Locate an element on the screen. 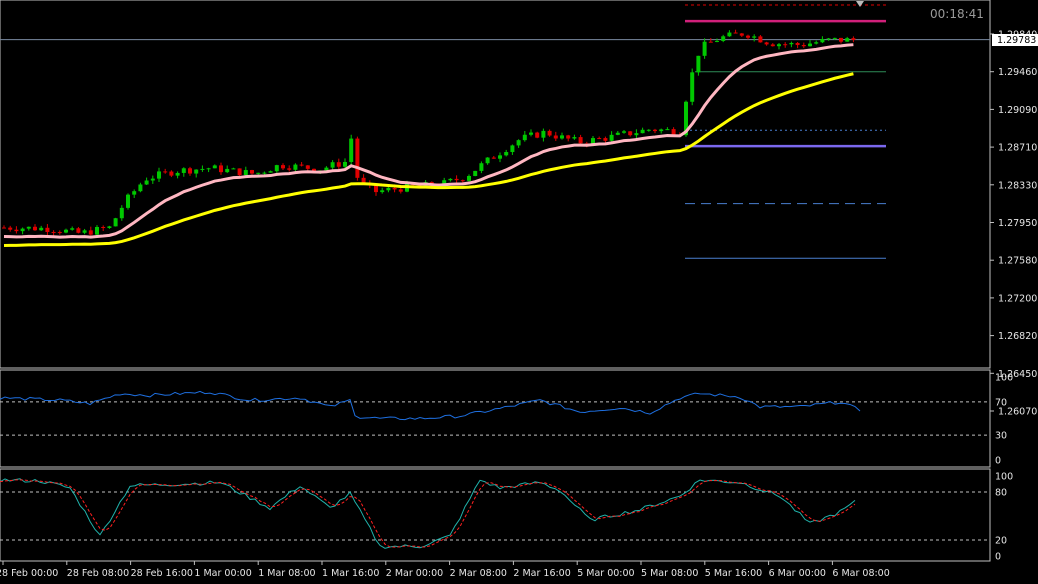  svg-text: 1.29783 is located at coordinates (1016, 40).